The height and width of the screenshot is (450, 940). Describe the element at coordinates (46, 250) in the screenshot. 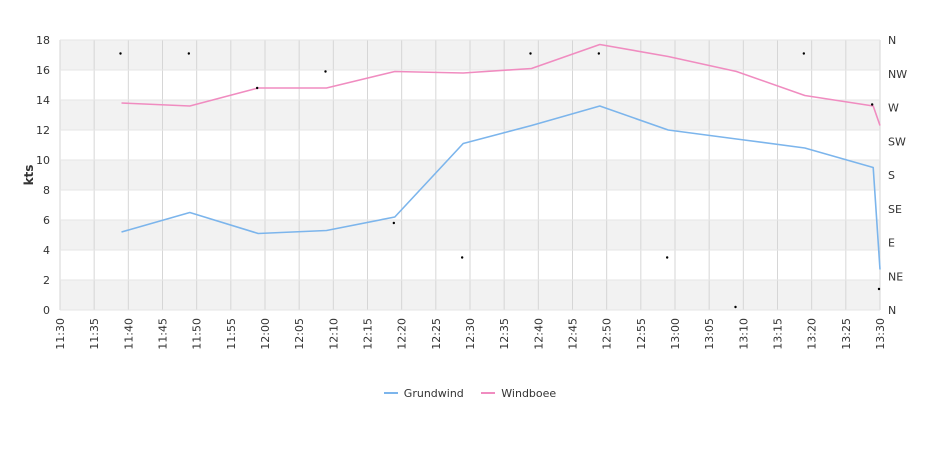

I see `y-tick-label: 4` at that location.